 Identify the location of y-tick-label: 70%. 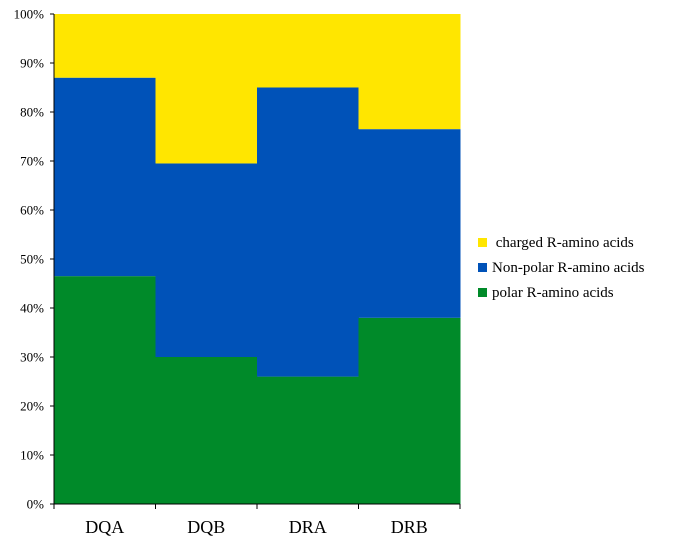
(32, 161).